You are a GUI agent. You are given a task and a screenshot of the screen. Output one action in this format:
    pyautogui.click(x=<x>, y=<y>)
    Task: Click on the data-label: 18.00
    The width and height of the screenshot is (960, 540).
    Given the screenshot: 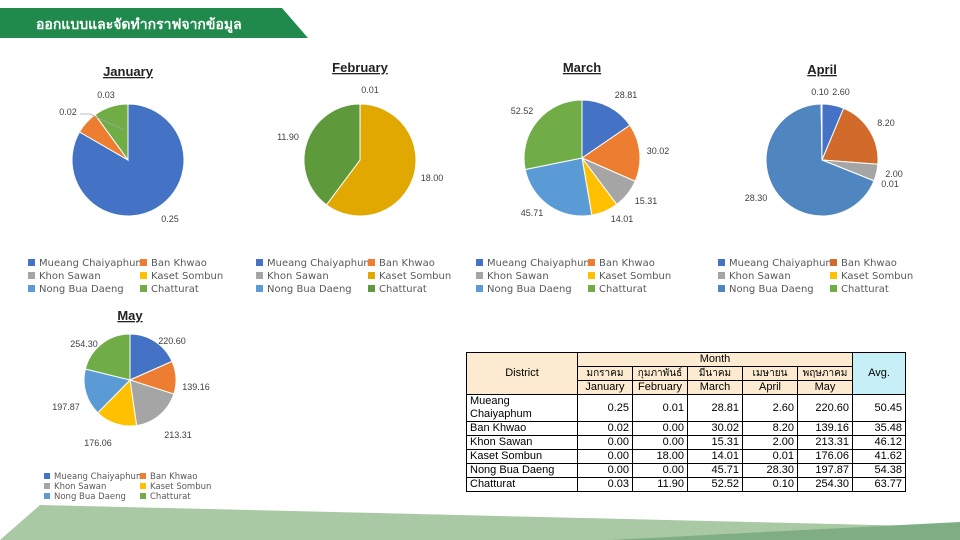 What is the action you would take?
    pyautogui.click(x=432, y=178)
    